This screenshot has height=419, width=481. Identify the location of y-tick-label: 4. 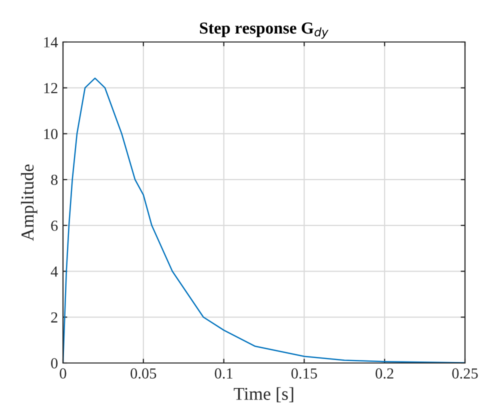
(54, 271).